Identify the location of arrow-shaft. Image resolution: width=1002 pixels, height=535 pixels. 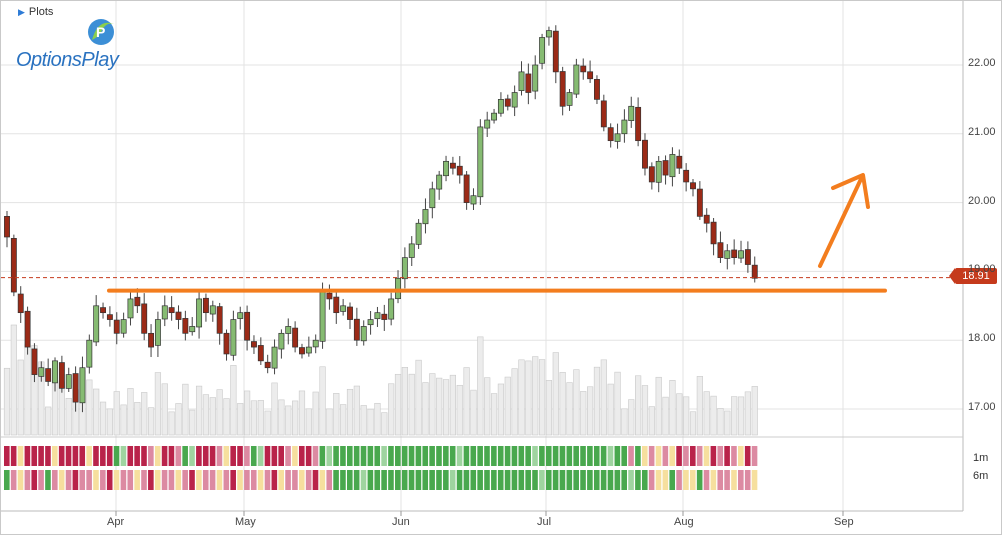
(840, 222).